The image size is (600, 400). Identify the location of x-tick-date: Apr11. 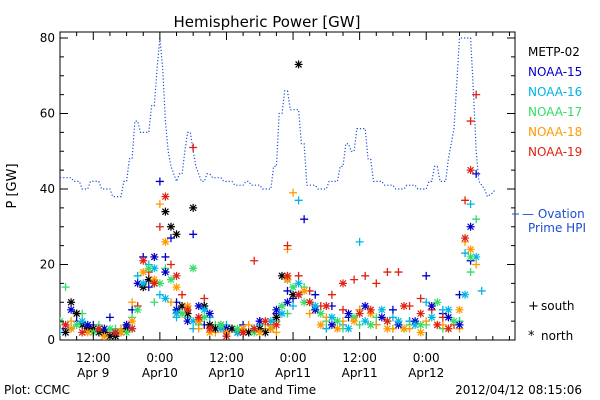
(360, 373).